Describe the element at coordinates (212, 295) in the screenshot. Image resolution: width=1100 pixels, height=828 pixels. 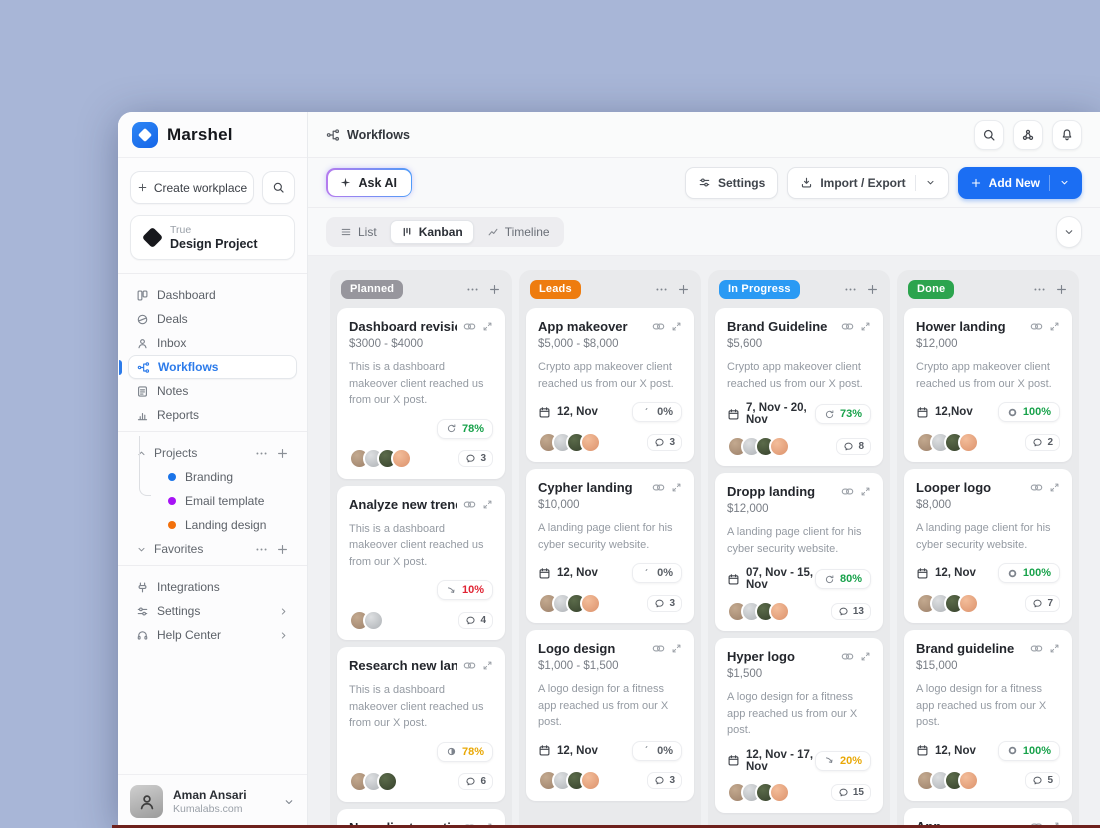
I see `sidebar-item-dashboard: Dashboard` at that location.